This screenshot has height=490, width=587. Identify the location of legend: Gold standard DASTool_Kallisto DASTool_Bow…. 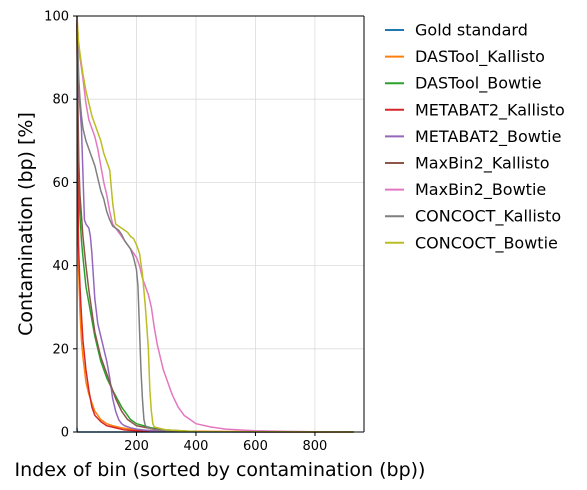
(475, 137).